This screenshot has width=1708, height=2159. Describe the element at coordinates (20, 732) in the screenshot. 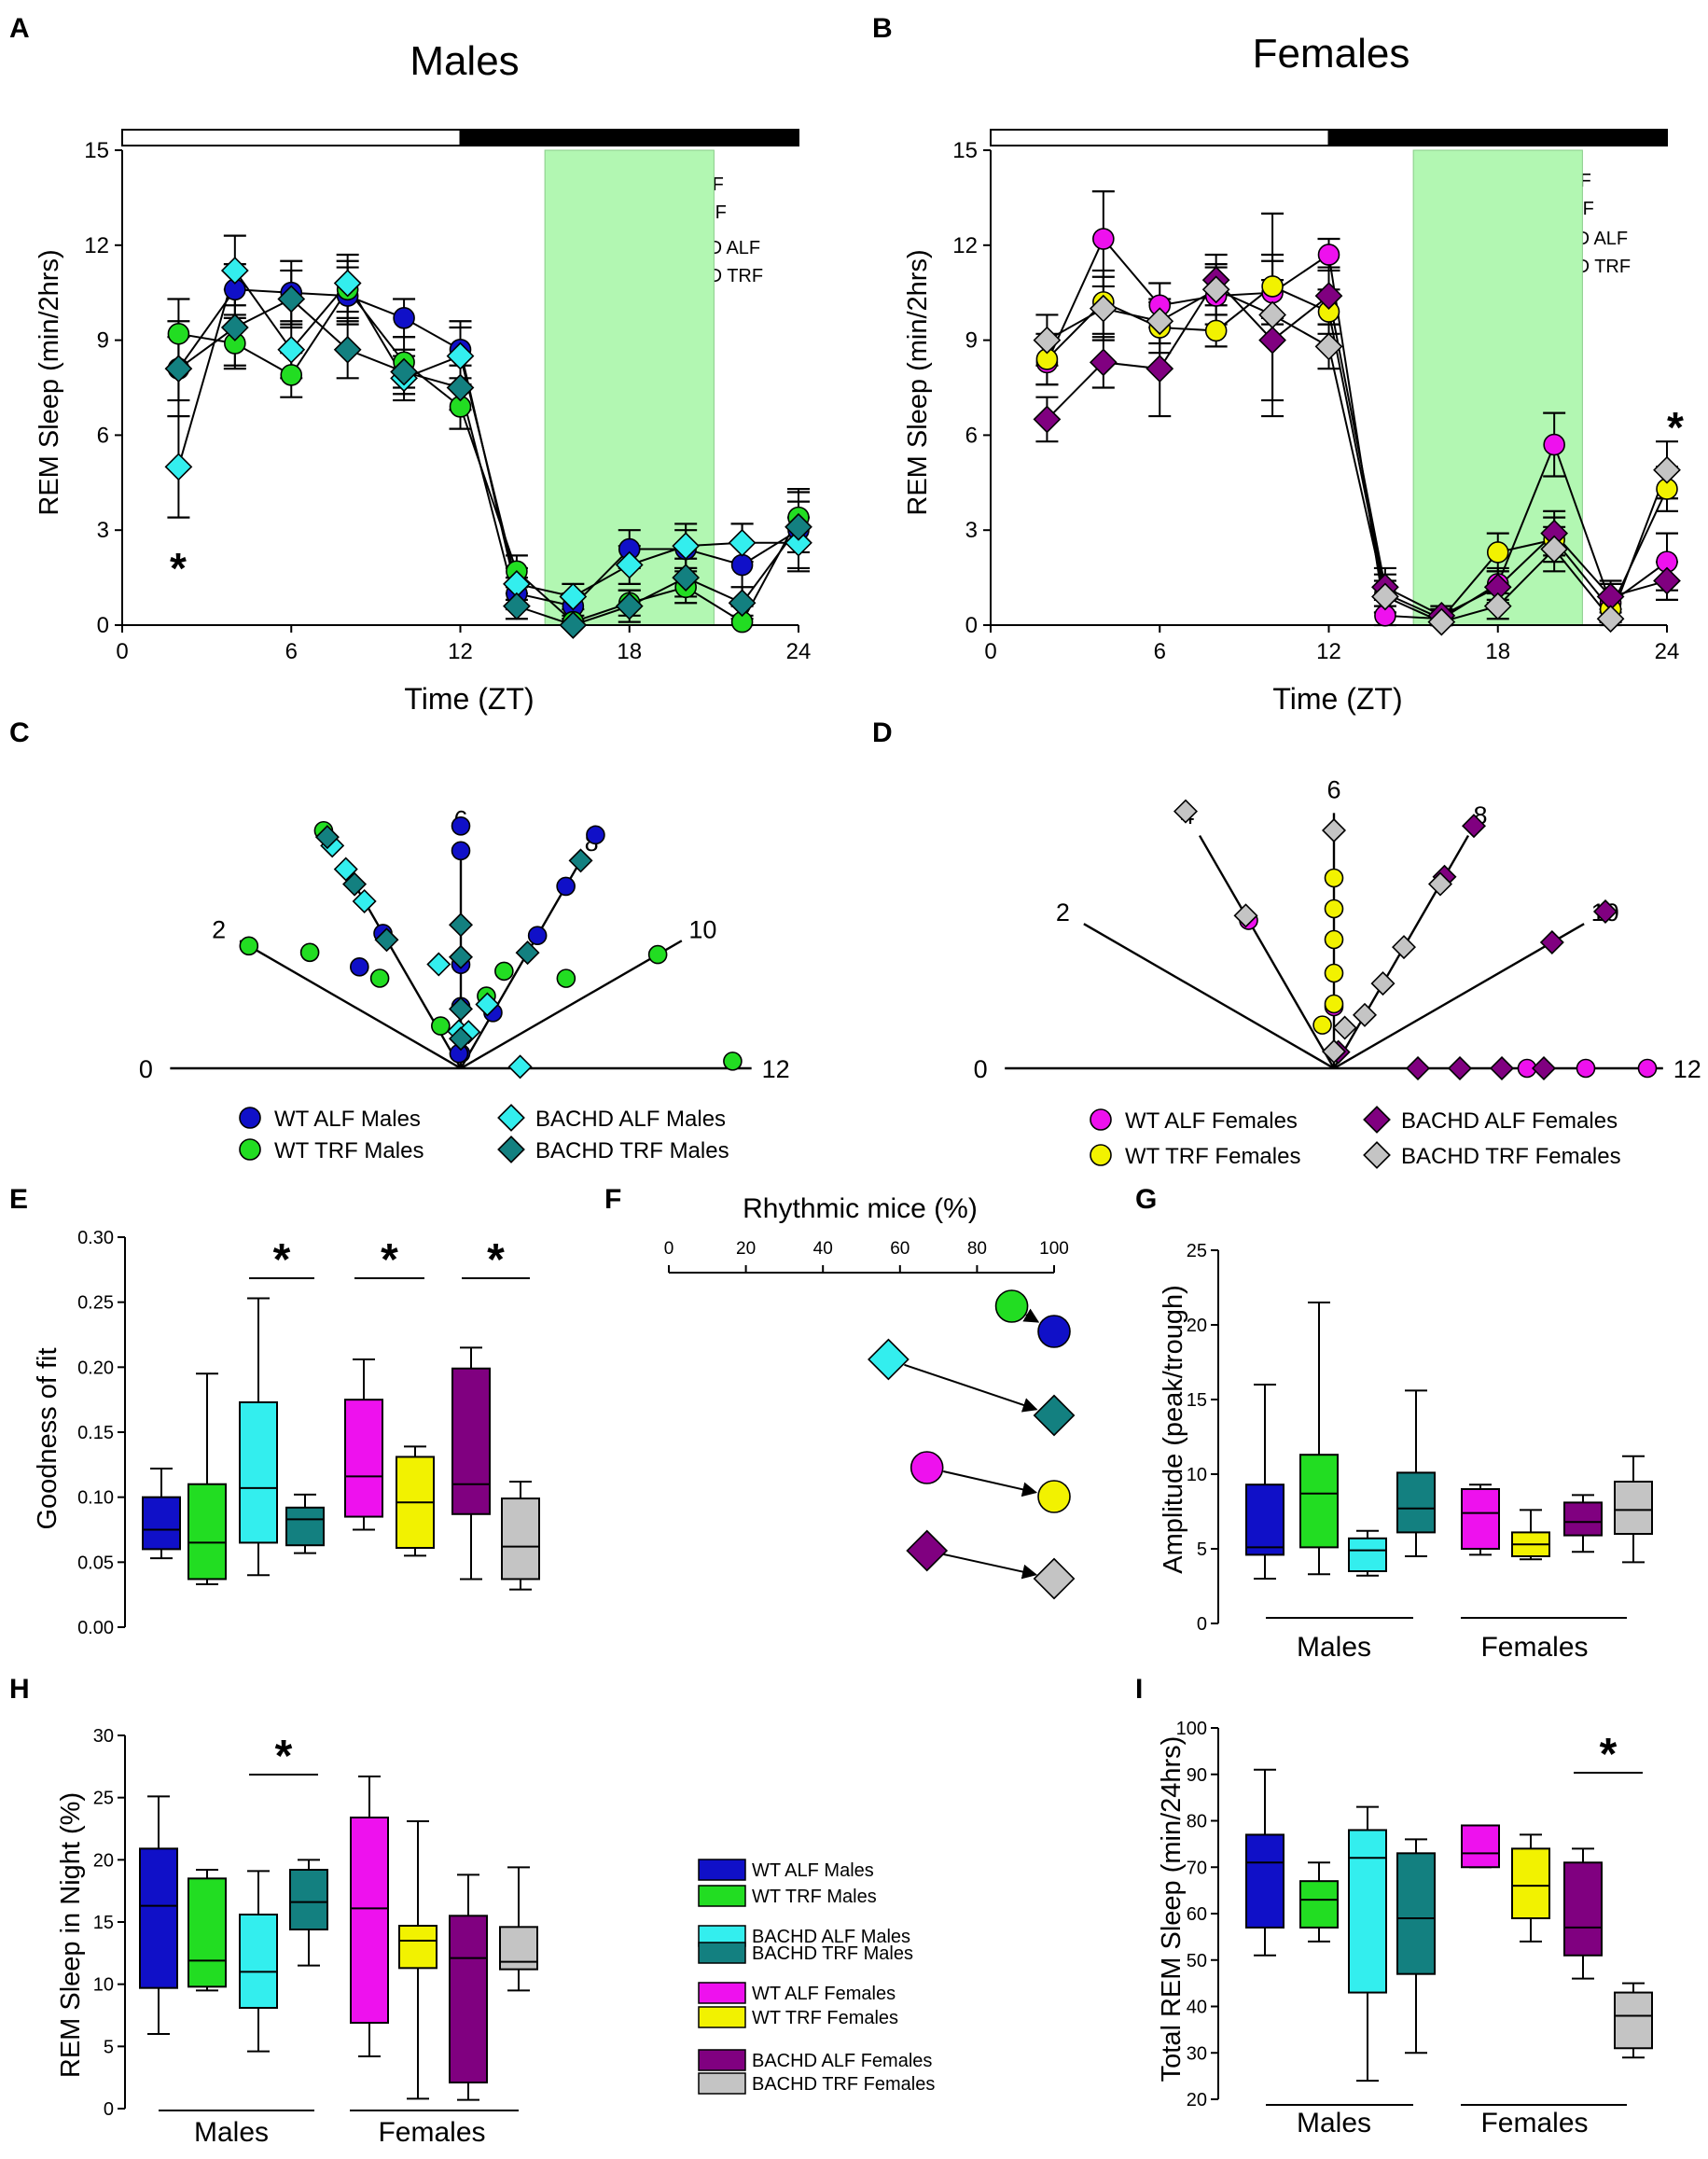

I see `panel-c-letter: C` at that location.